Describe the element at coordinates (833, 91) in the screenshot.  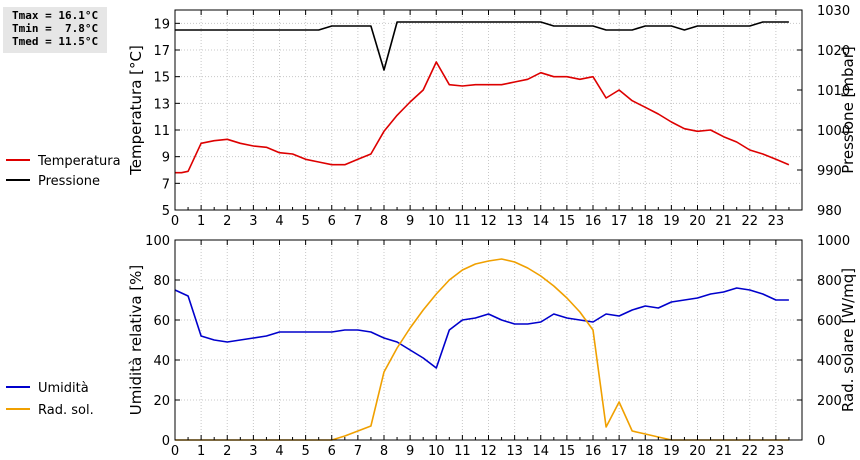
I see `y2-tick-label: 1010` at that location.